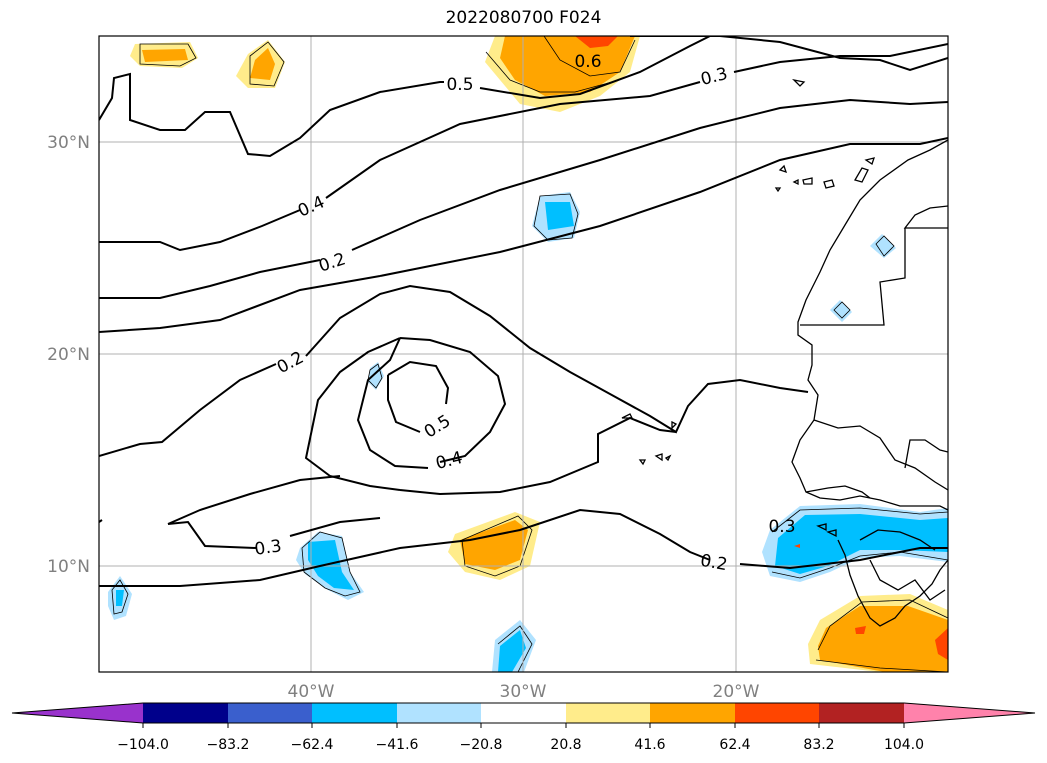 The width and height of the screenshot is (1047, 763). I want to click on lat-label: 30°N, so click(68, 143).